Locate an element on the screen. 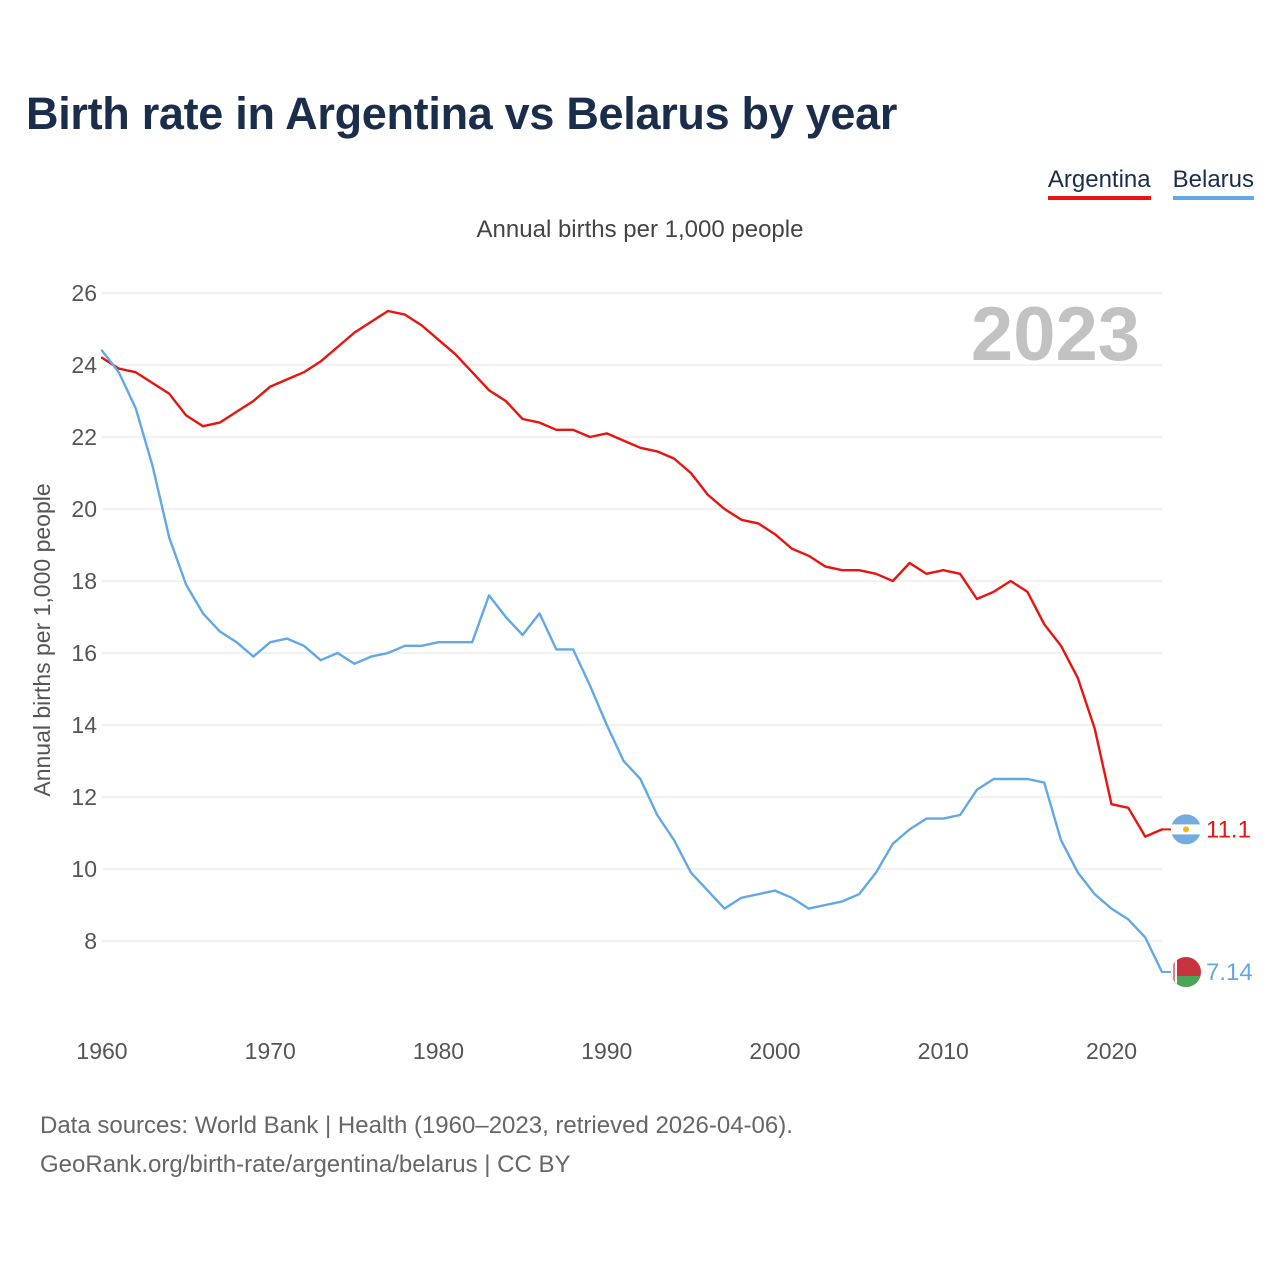 The image size is (1280, 1280). legend-item-argentina: Argentina is located at coordinates (1099, 183).